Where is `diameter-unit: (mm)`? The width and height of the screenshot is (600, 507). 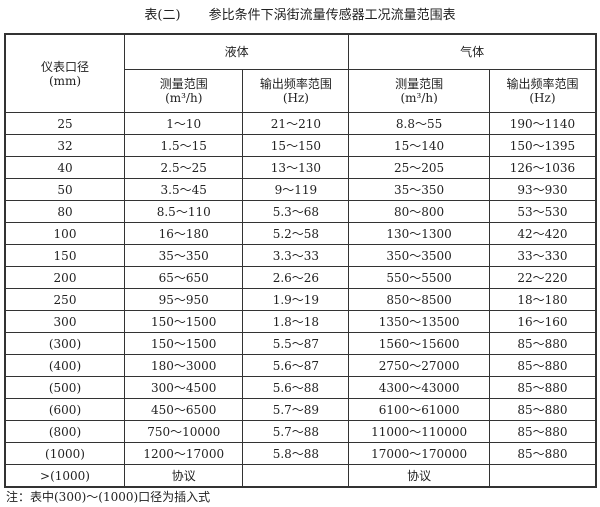 diameter-unit: (mm) is located at coordinates (65, 80).